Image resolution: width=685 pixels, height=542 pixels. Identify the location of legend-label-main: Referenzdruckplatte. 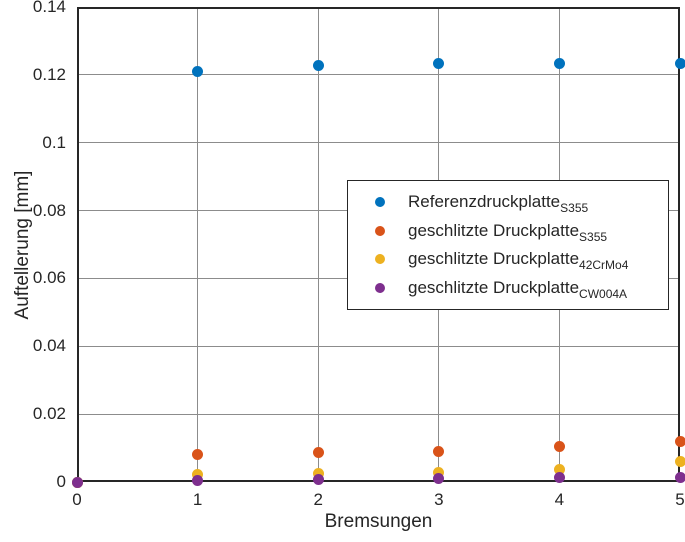
(484, 202).